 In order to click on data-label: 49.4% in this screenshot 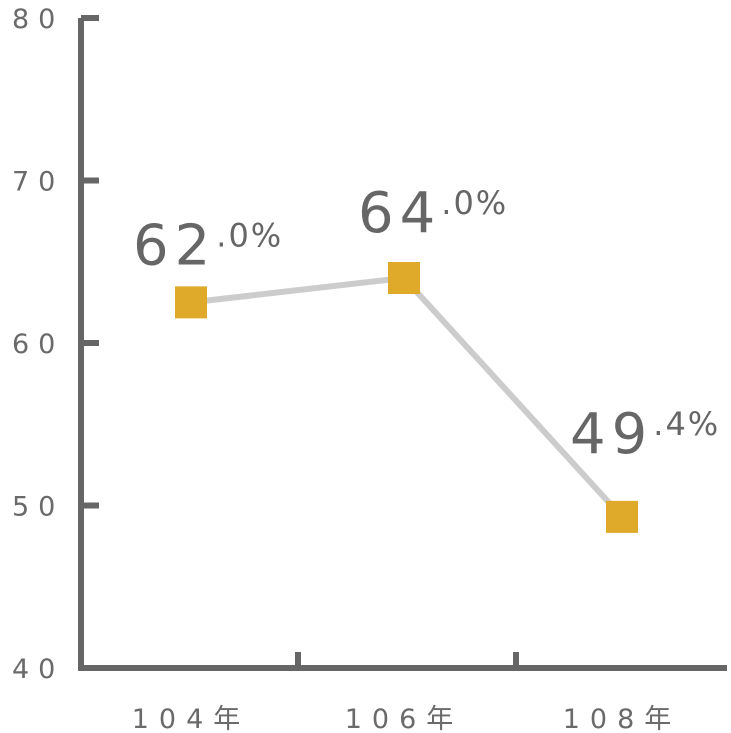, I will do `click(645, 434)`.